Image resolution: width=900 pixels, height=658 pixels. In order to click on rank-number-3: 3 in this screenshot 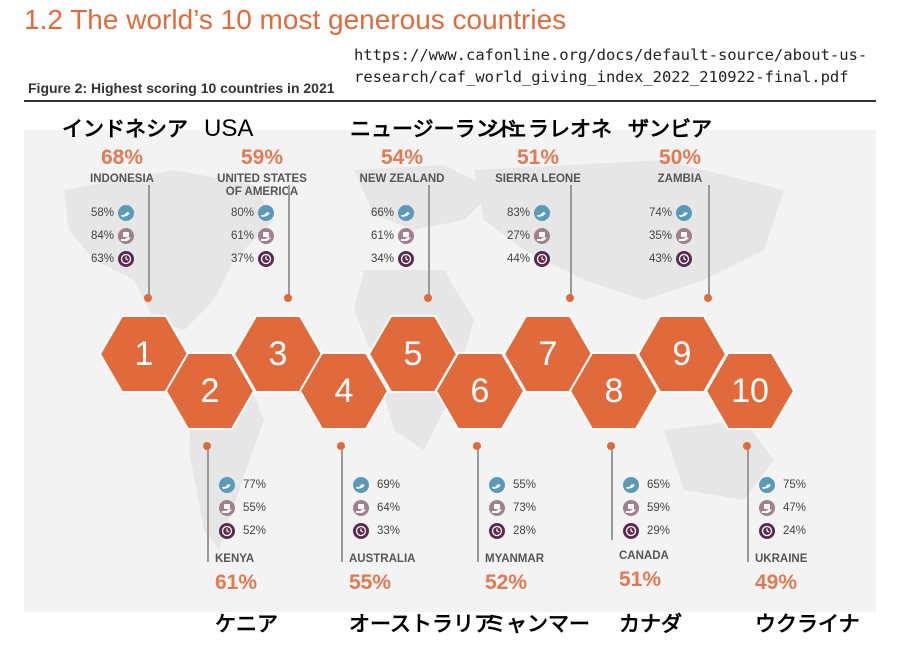, I will do `click(278, 354)`.